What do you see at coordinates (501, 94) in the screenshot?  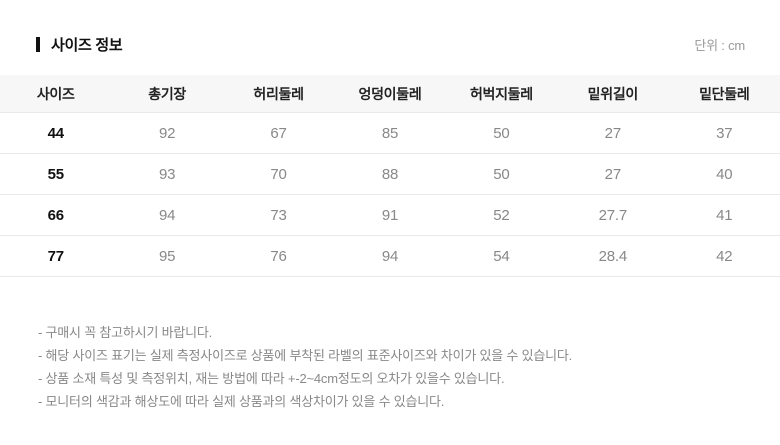 I see `column-header-thigh: 허벅지둘레` at bounding box center [501, 94].